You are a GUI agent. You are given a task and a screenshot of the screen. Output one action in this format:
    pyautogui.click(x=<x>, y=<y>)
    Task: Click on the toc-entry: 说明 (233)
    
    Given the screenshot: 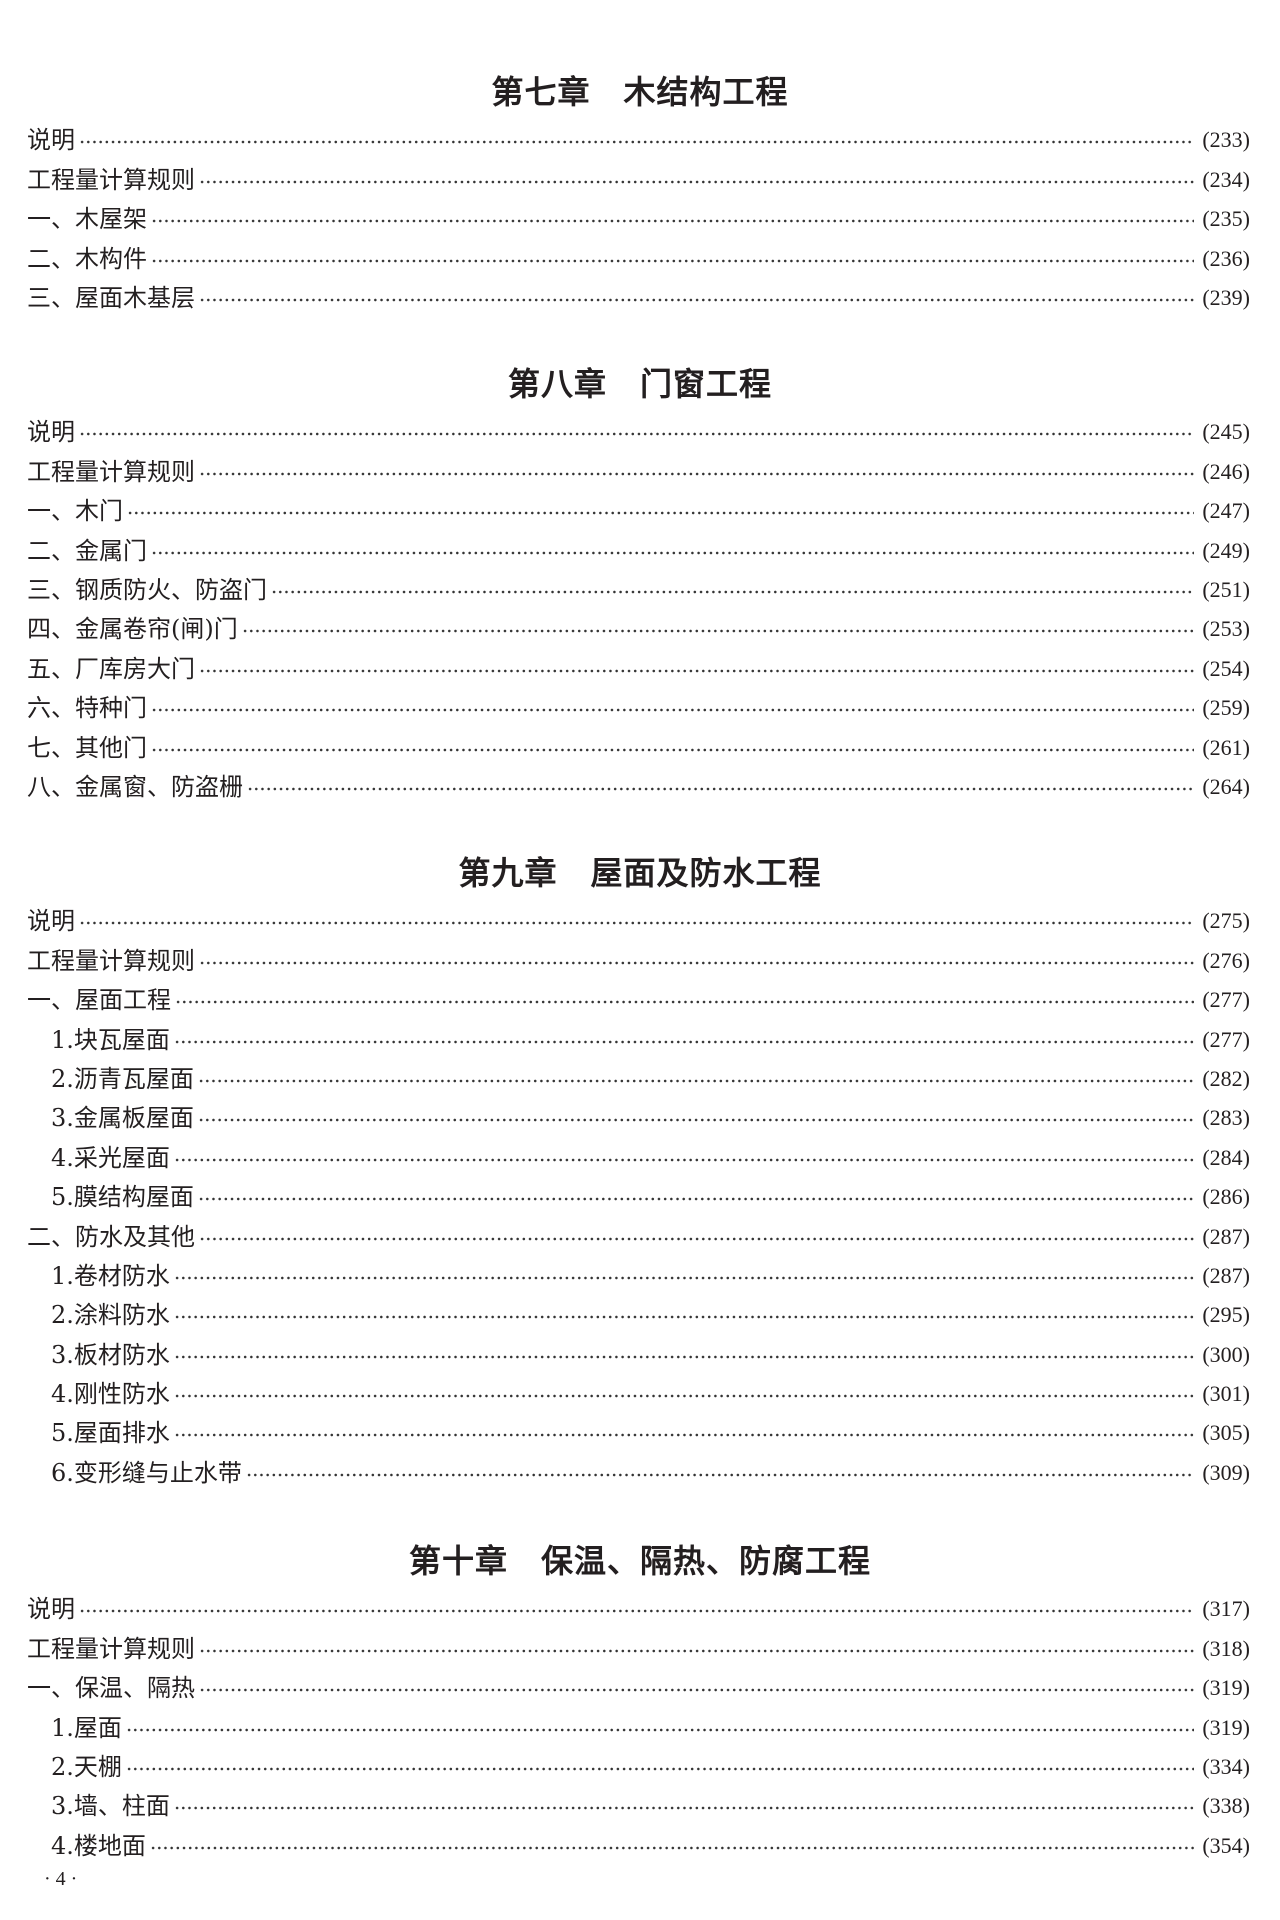 What is the action you would take?
    pyautogui.click(x=640, y=135)
    